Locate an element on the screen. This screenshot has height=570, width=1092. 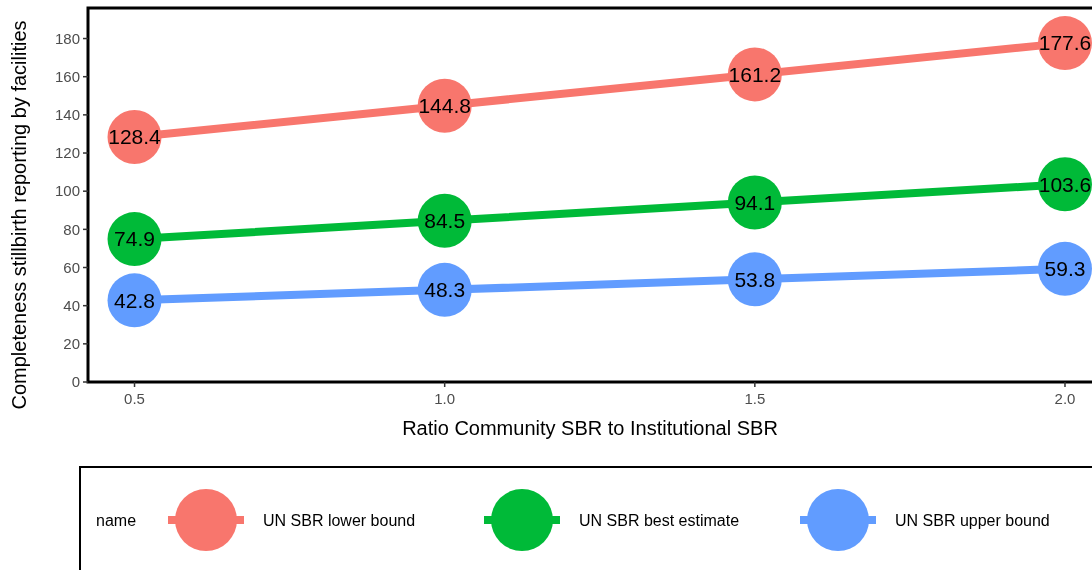
x-axis-title: Ratio Community SBR to Institutional SBR is located at coordinates (590, 428).